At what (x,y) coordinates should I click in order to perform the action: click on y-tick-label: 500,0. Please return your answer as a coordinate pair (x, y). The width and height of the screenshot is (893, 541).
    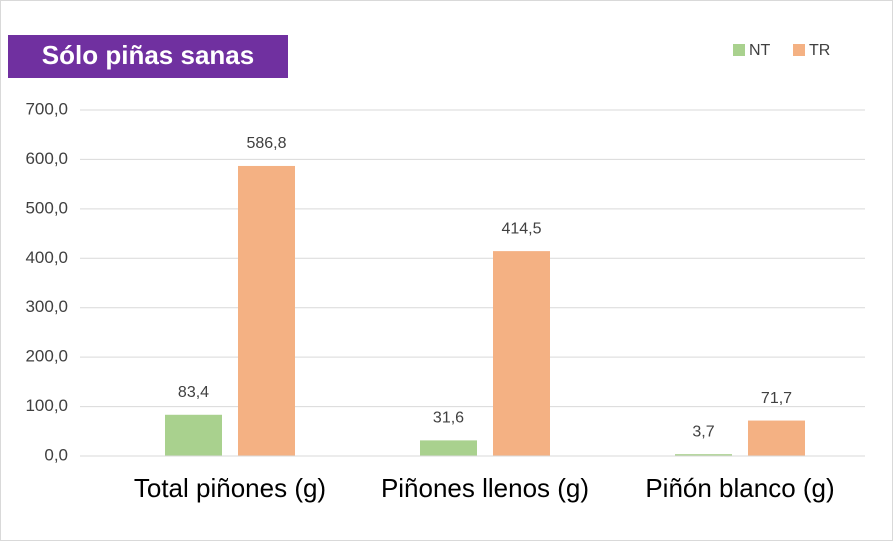
    Looking at the image, I should click on (46, 207).